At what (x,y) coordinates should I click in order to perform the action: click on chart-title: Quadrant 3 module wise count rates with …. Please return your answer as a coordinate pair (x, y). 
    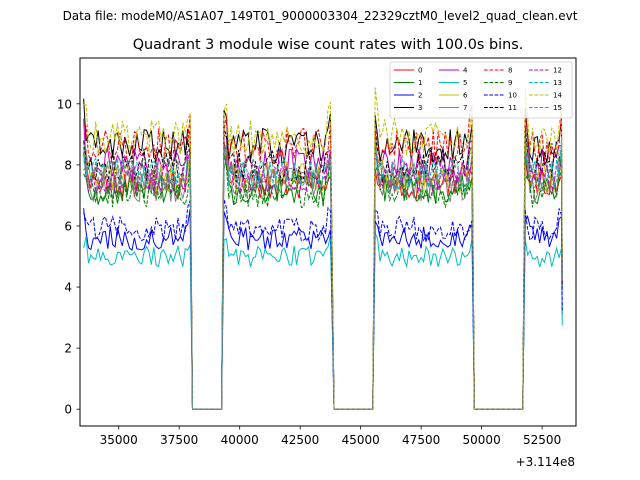
    Looking at the image, I should click on (328, 45).